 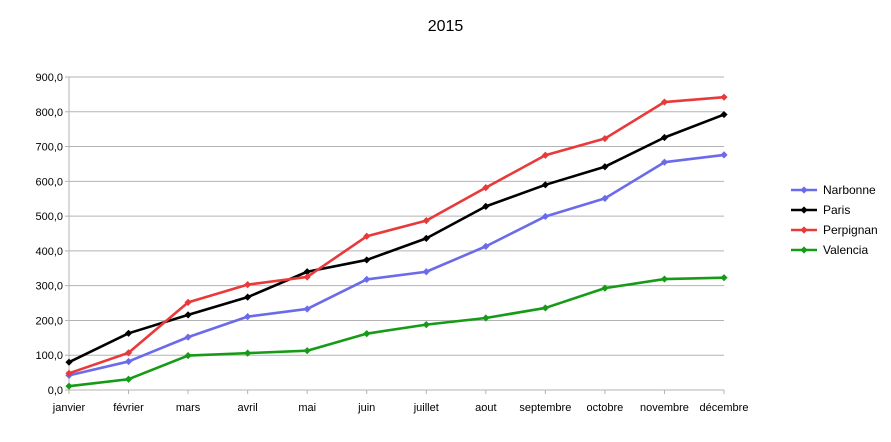 What do you see at coordinates (49, 78) in the screenshot?
I see `y-tick-label: 900,0` at bounding box center [49, 78].